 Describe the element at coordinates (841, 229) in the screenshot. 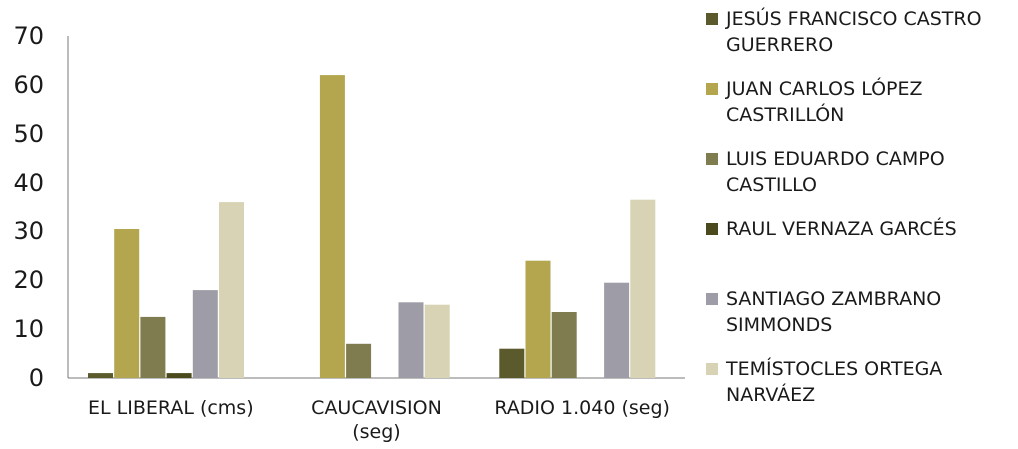

I see `legend-label: RAUL VERNAZA GARCÉS` at that location.